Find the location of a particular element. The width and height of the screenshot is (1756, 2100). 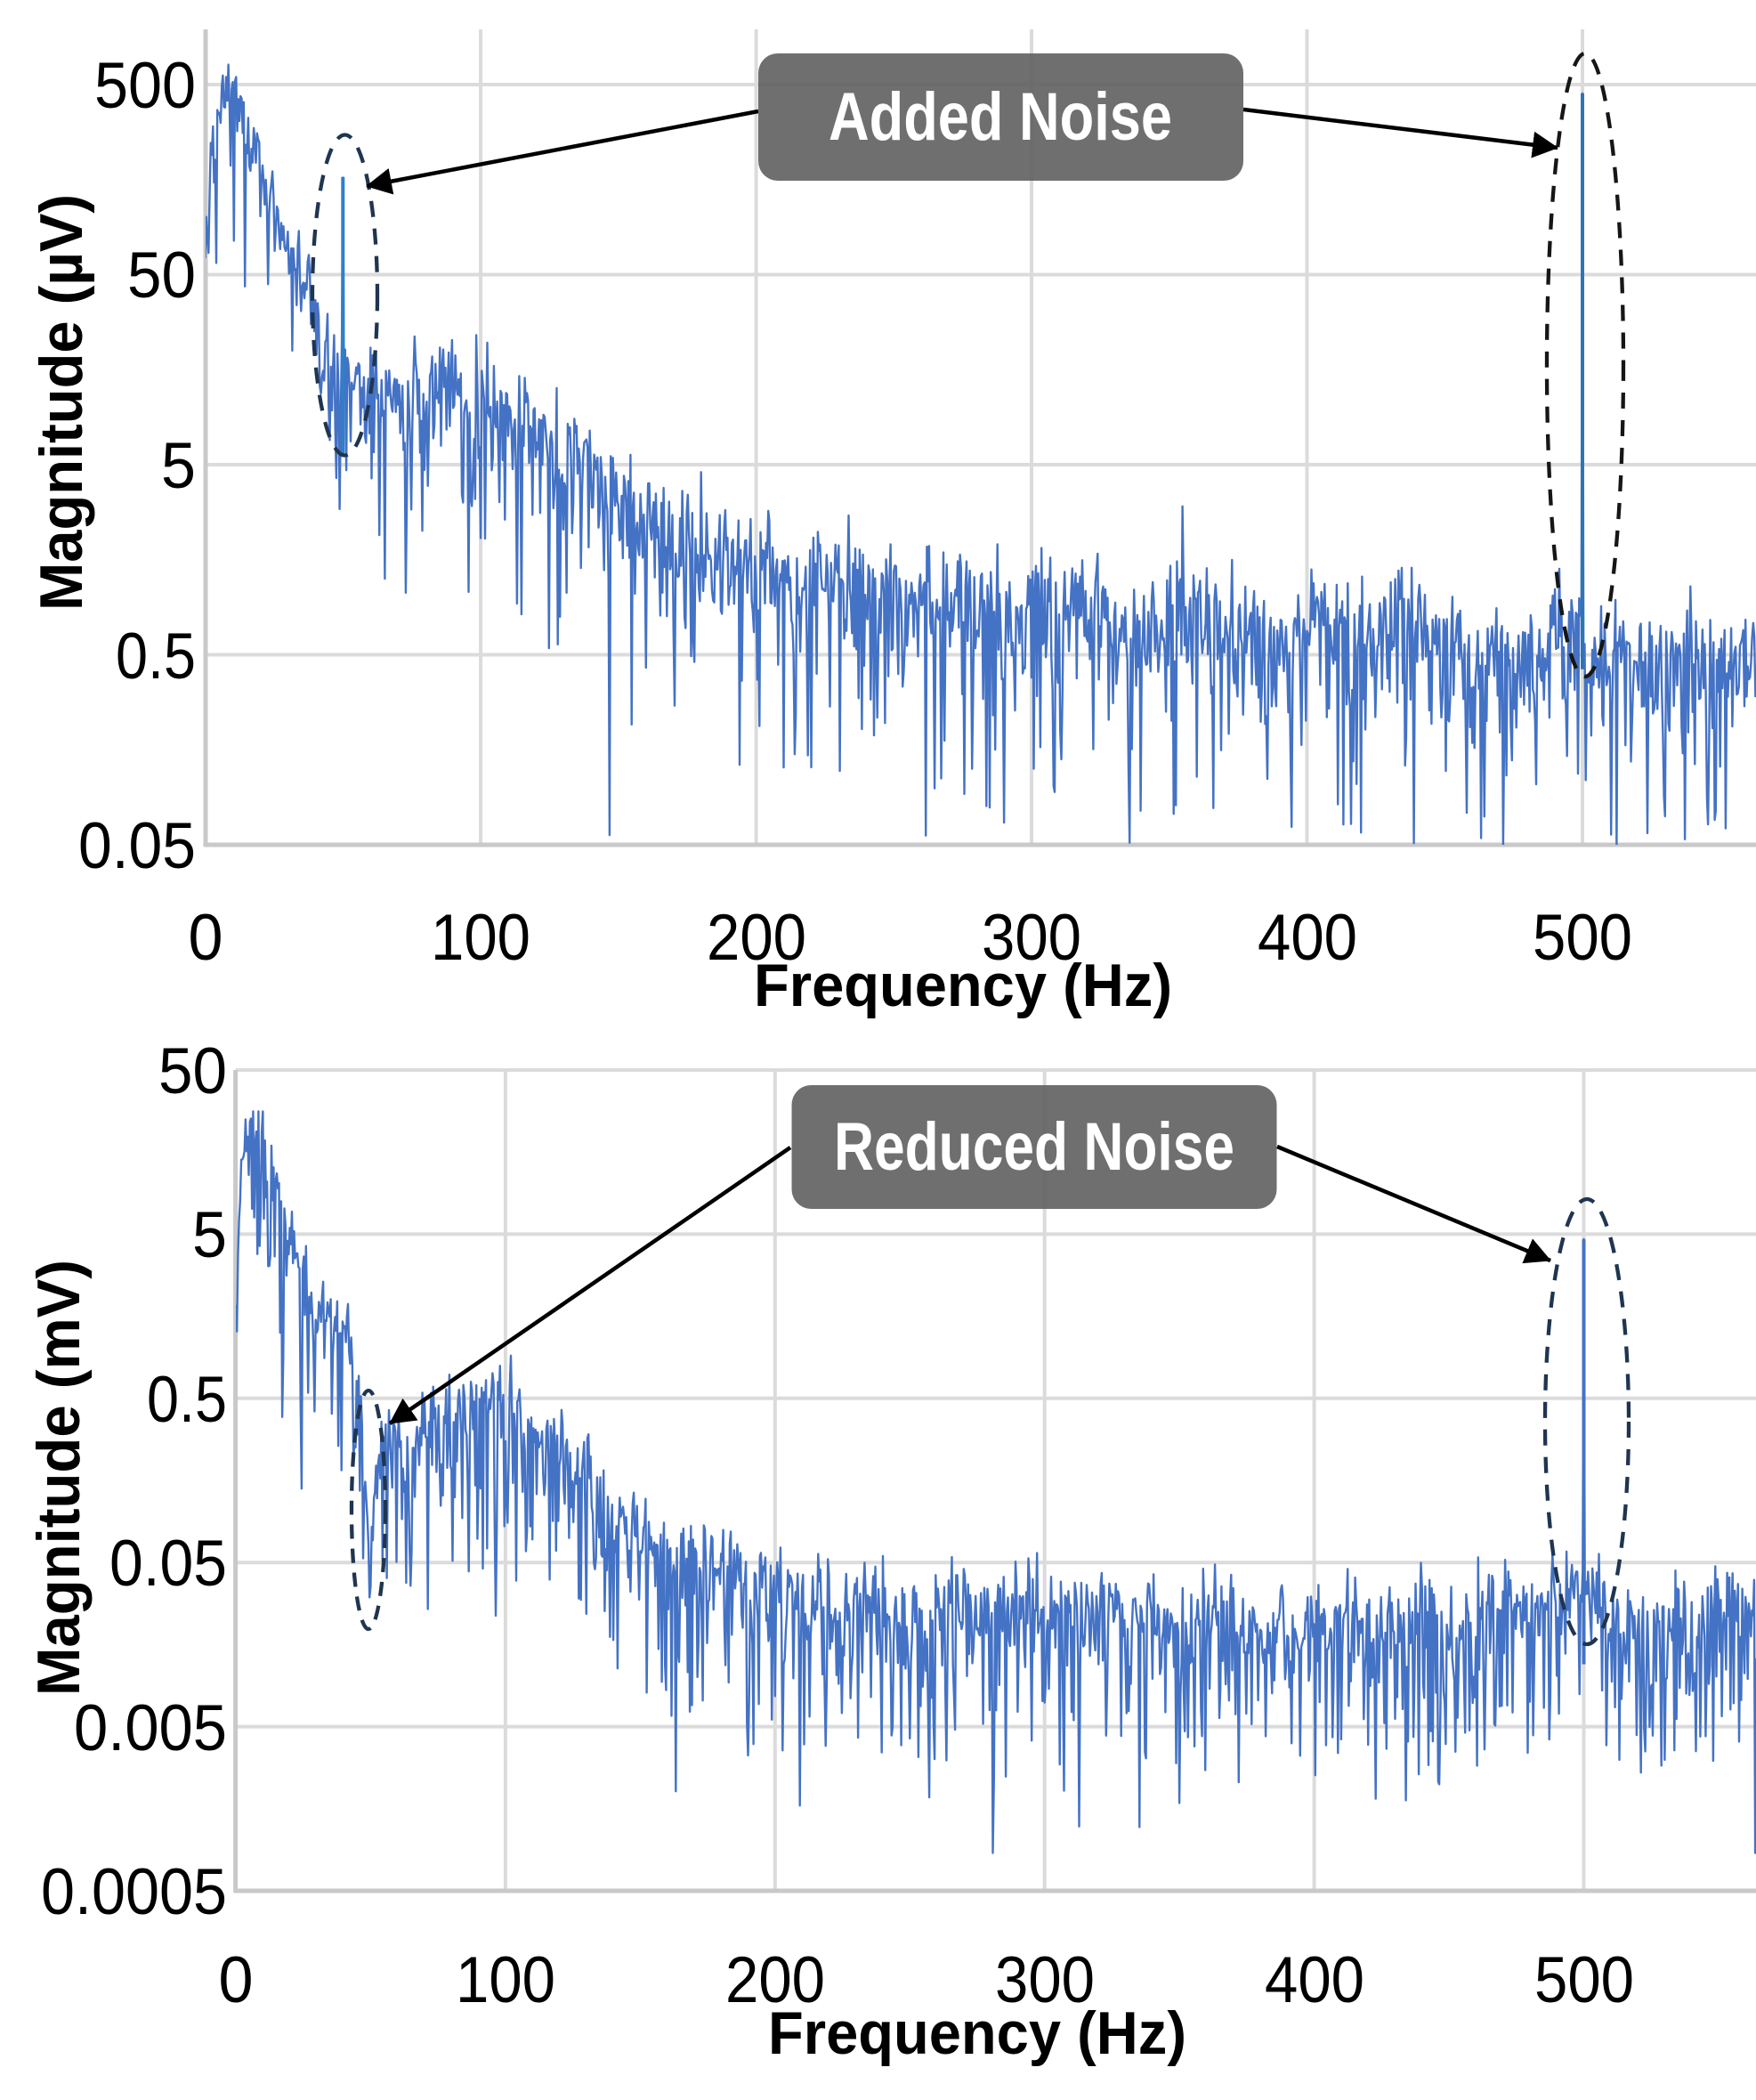

svg-text: Magnitude (mV) is located at coordinates (59, 1478).